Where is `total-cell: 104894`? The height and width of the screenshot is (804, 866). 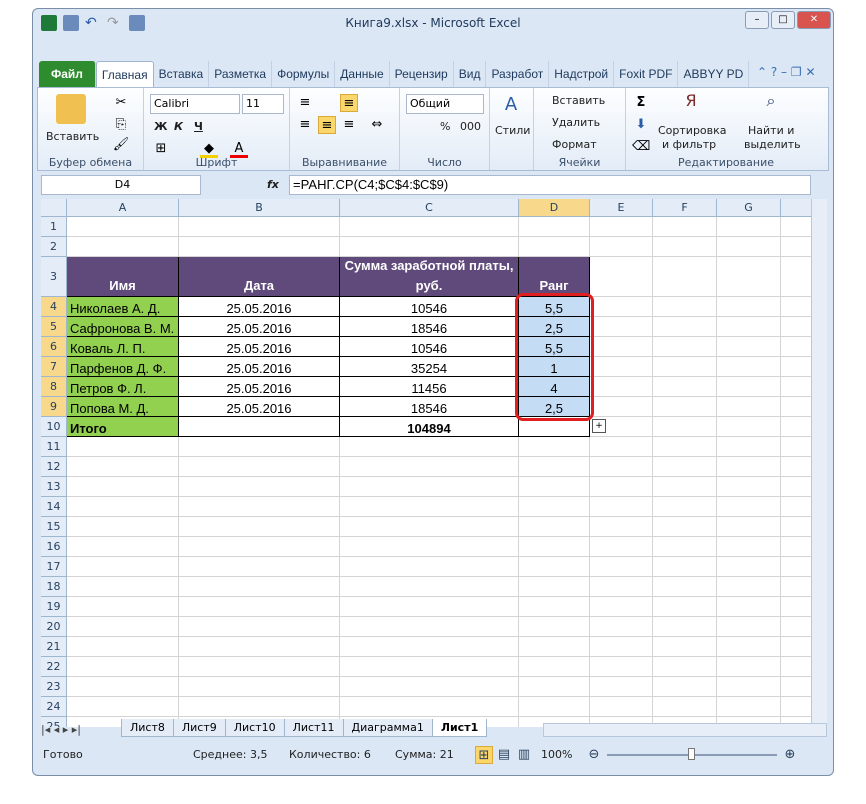 total-cell: 104894 is located at coordinates (429, 427).